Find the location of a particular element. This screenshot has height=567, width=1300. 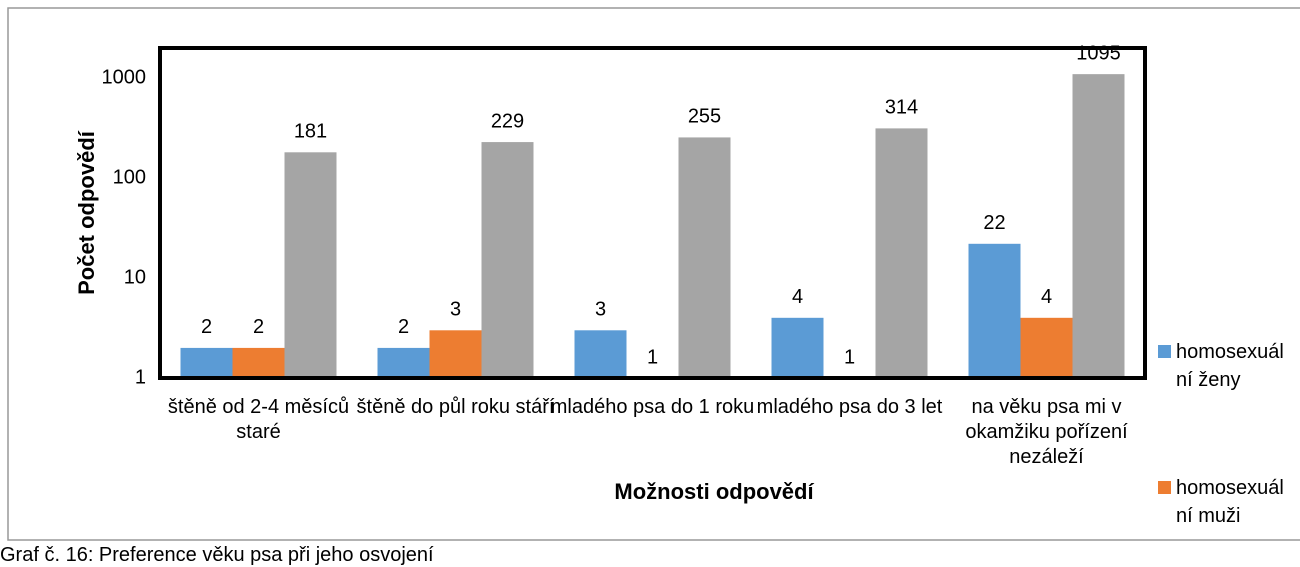

x-tick-label: štěně od 2-4 měsíců staré is located at coordinates (258, 419).